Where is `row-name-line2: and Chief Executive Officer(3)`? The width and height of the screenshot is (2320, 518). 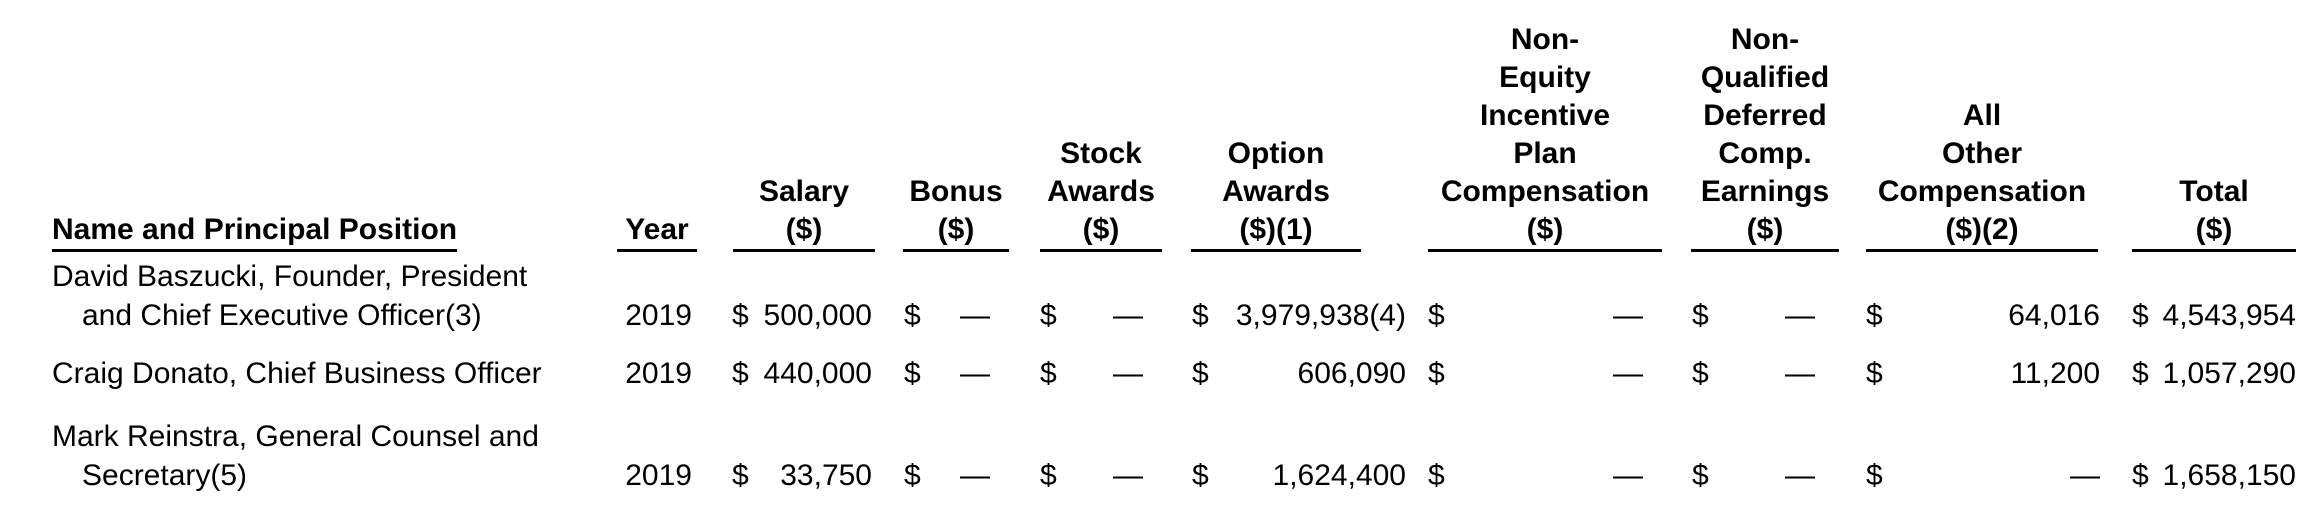 row-name-line2: and Chief Executive Officer(3) is located at coordinates (282, 315).